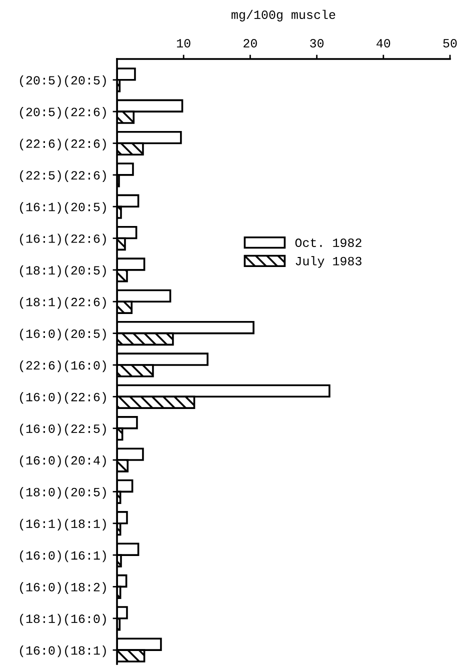  What do you see at coordinates (63, 620) in the screenshot?
I see `y-tick-label: (18:1)(16:0)` at bounding box center [63, 620].